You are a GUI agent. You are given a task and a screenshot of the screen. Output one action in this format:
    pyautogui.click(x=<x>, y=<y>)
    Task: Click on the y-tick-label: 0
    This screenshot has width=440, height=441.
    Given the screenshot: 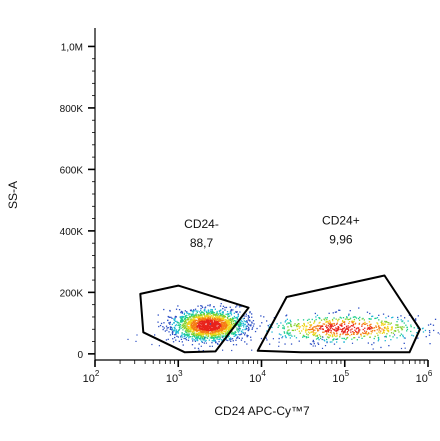 What is the action you would take?
    pyautogui.click(x=80, y=355)
    